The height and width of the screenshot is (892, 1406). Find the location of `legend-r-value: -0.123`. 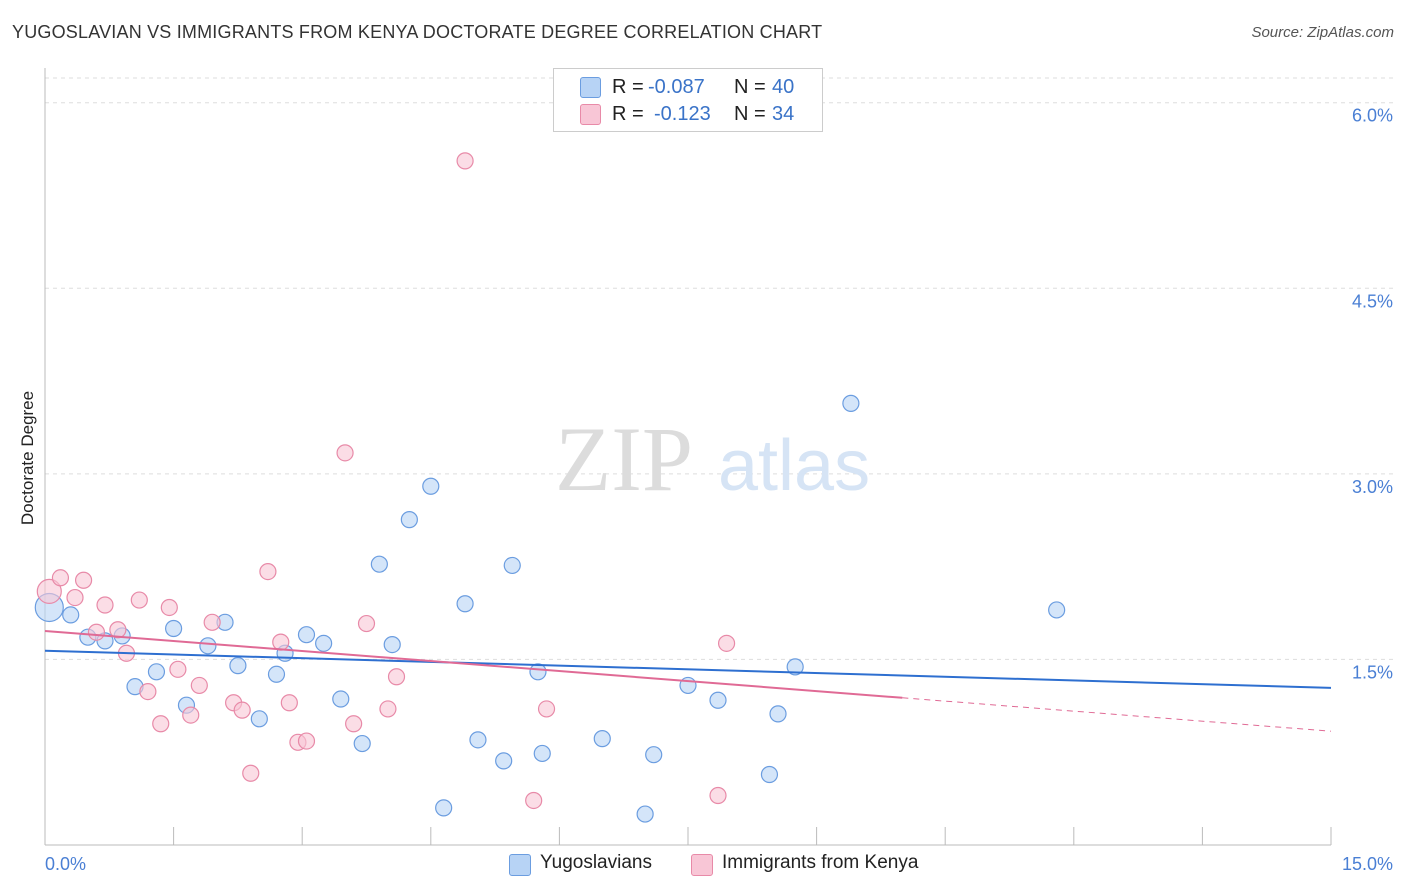

legend-r-value: -0.123 is located at coordinates (682, 114).